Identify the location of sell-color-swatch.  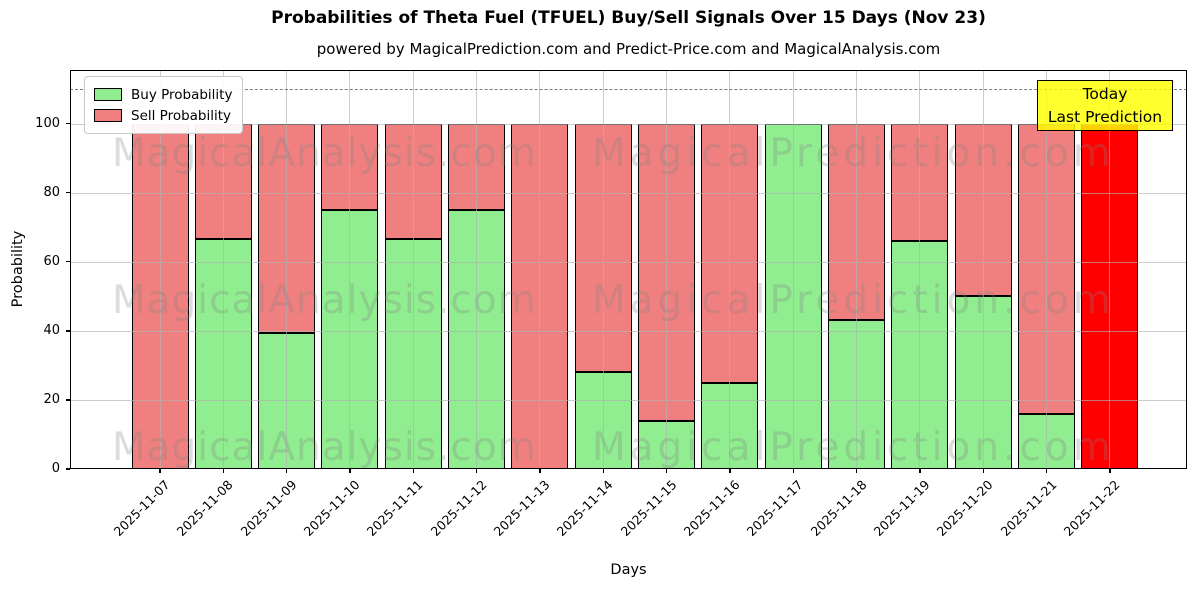
(108, 115).